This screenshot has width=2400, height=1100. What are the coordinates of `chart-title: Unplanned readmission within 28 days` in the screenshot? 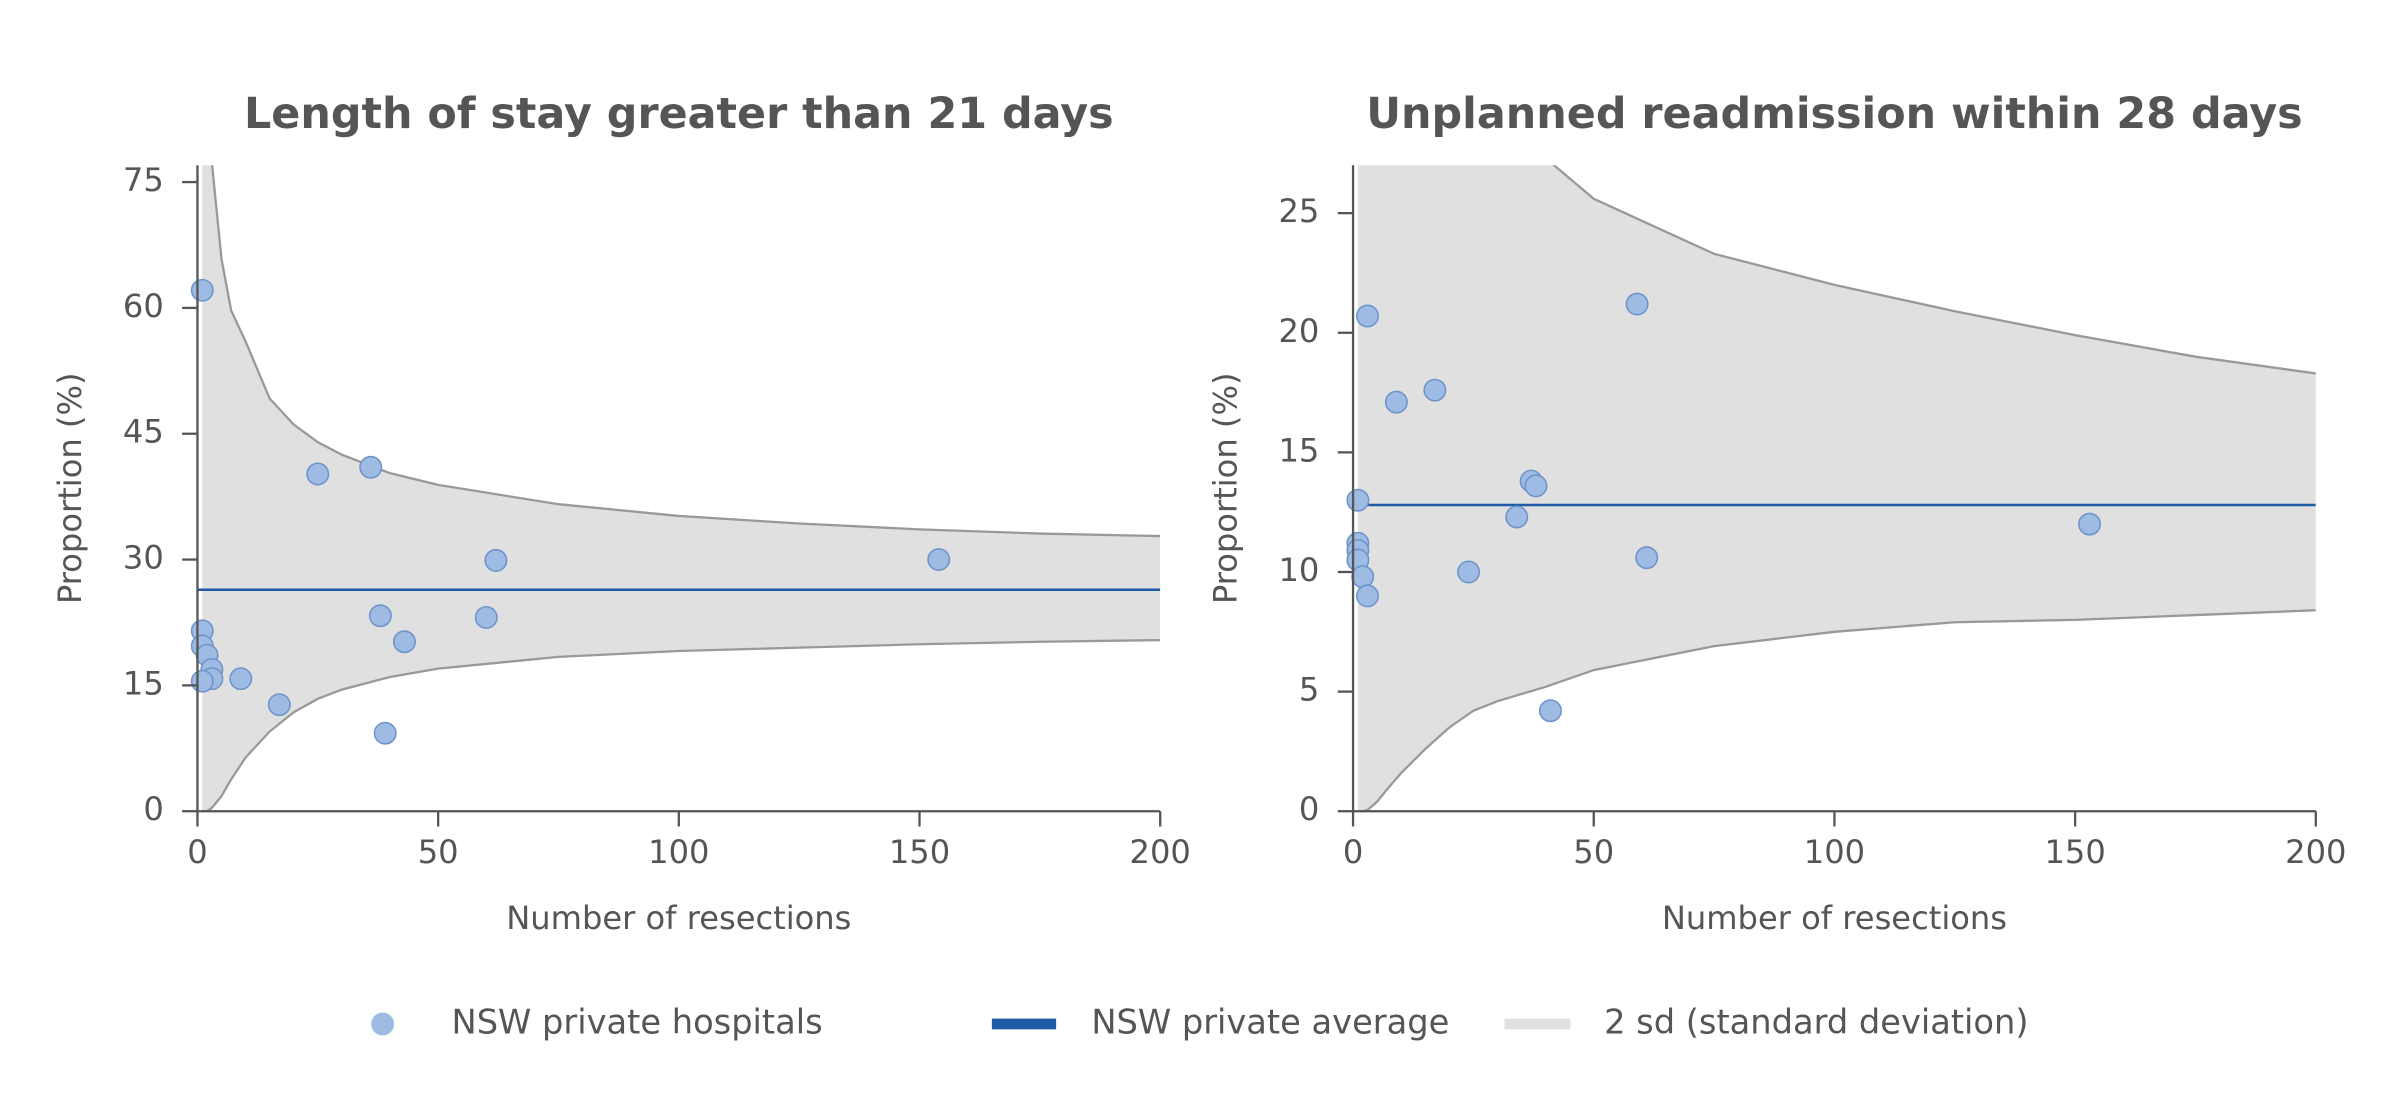 It's located at (1834, 114).